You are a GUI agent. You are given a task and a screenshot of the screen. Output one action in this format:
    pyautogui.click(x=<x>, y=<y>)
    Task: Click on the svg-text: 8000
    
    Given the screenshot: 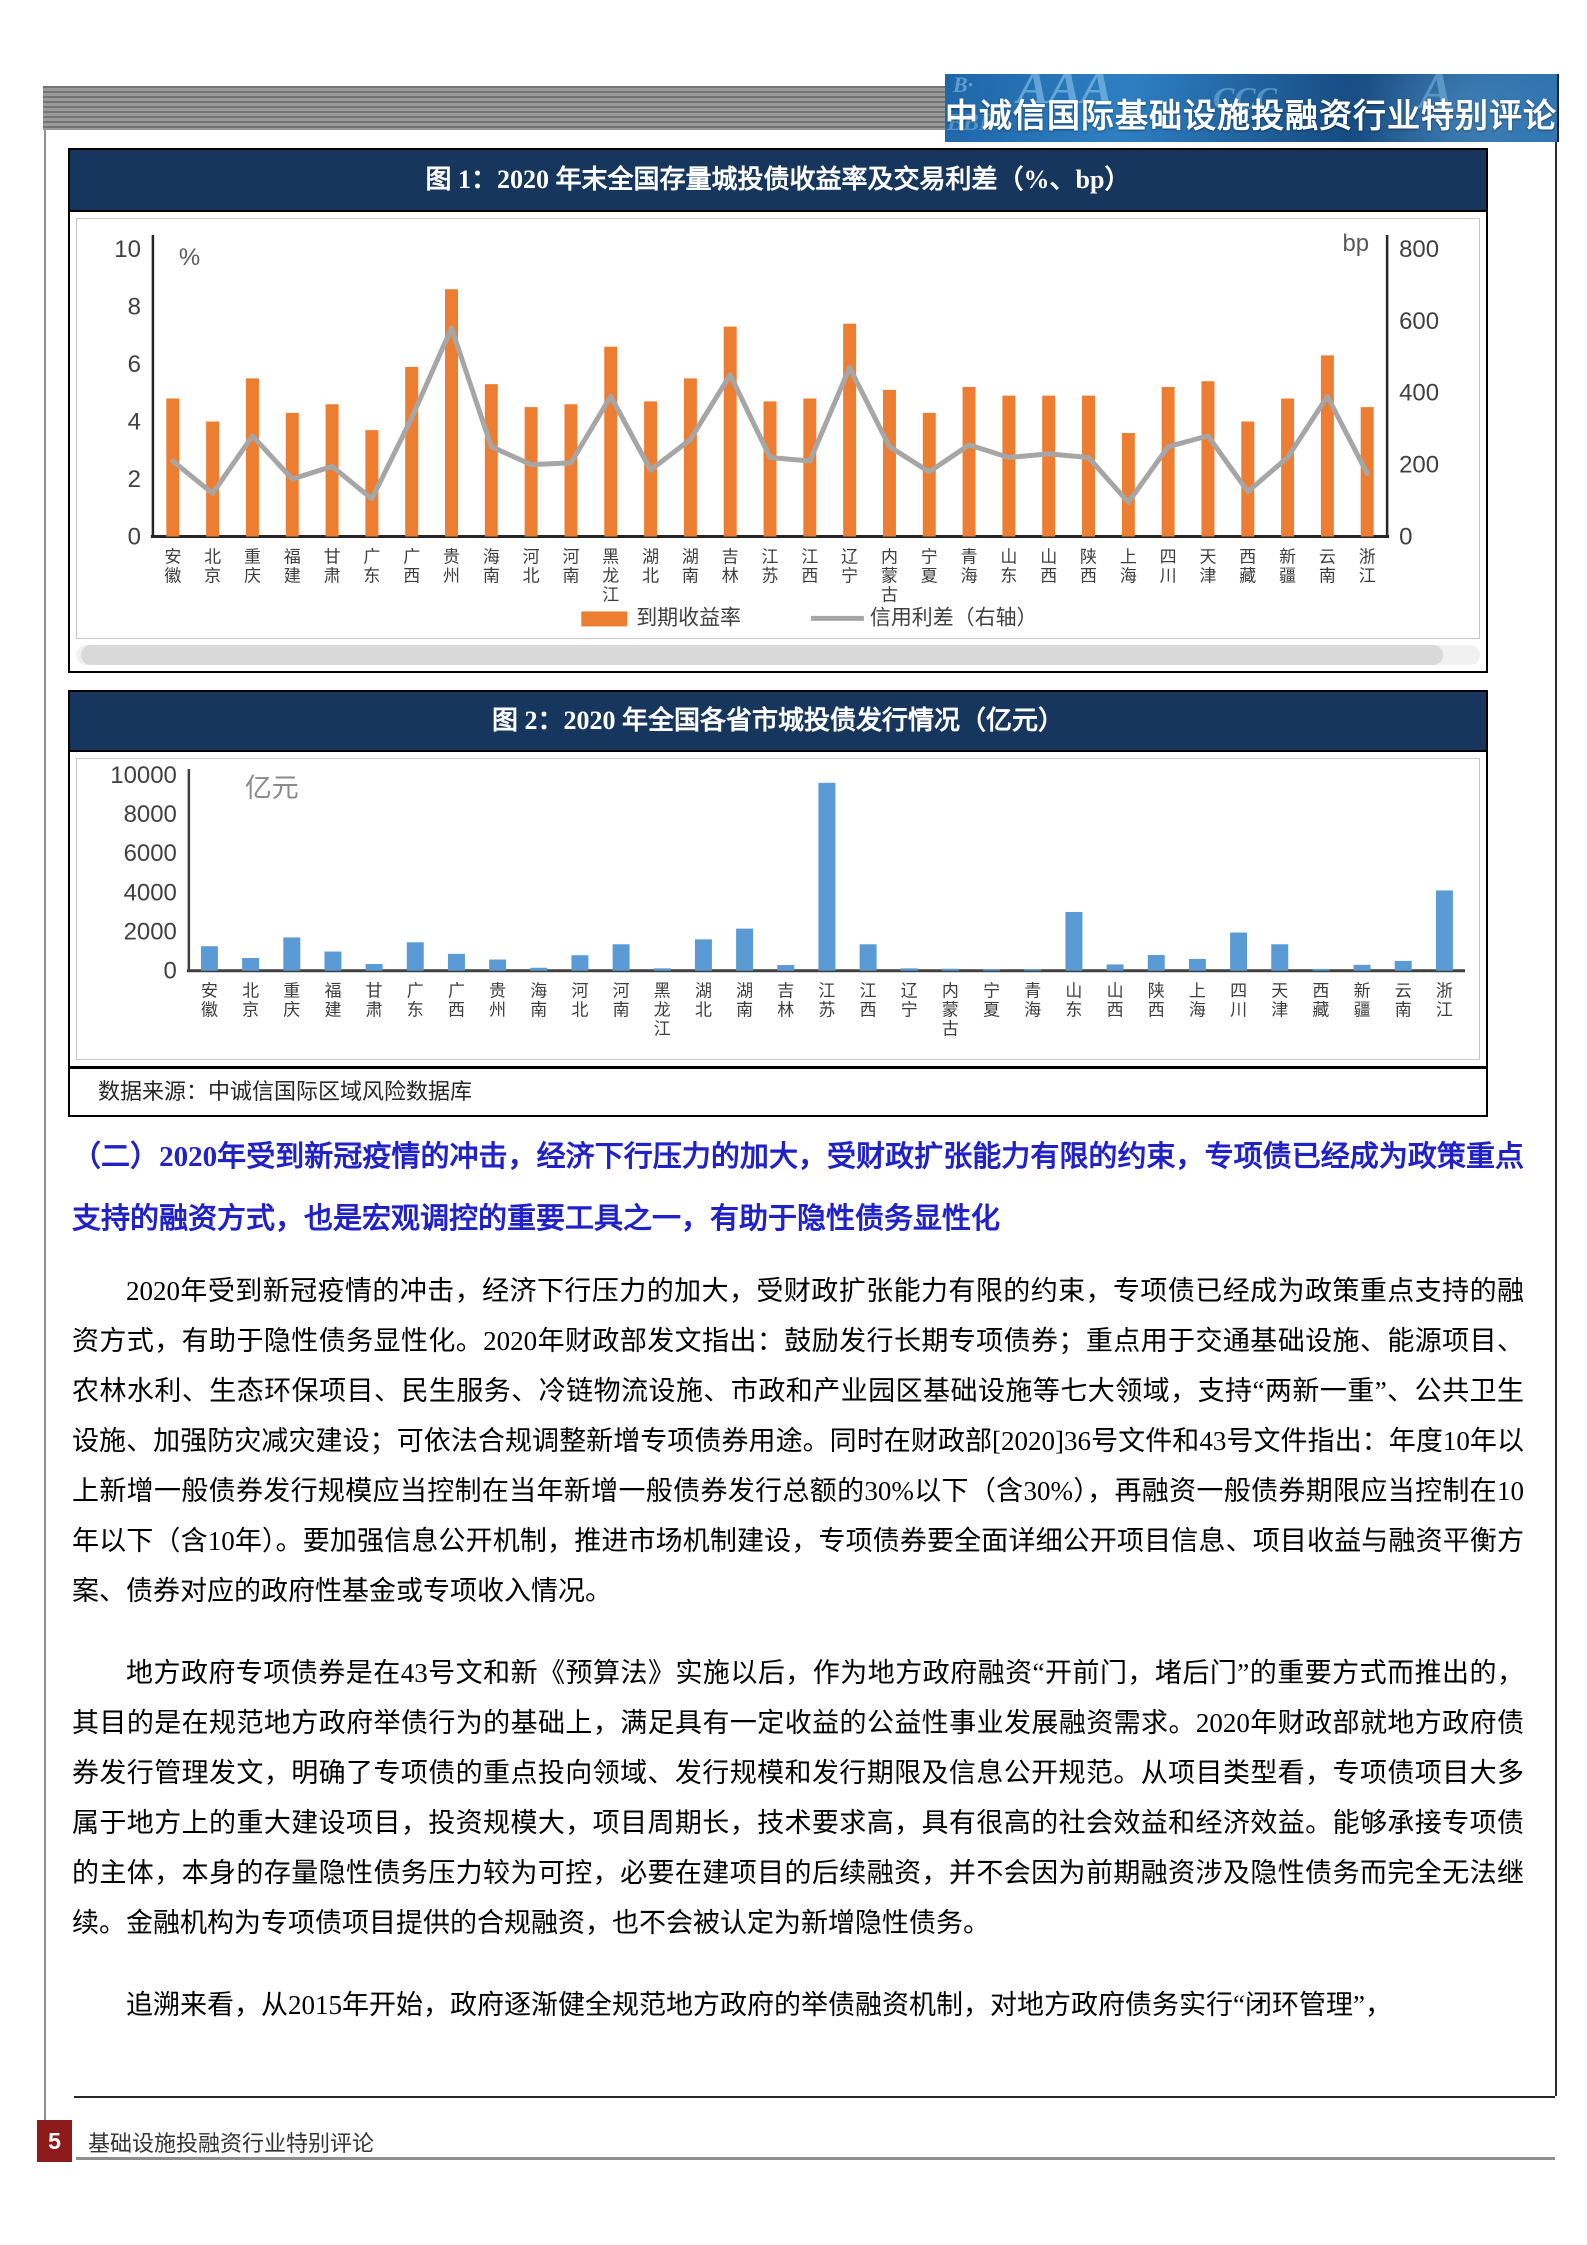 What is the action you would take?
    pyautogui.click(x=150, y=814)
    